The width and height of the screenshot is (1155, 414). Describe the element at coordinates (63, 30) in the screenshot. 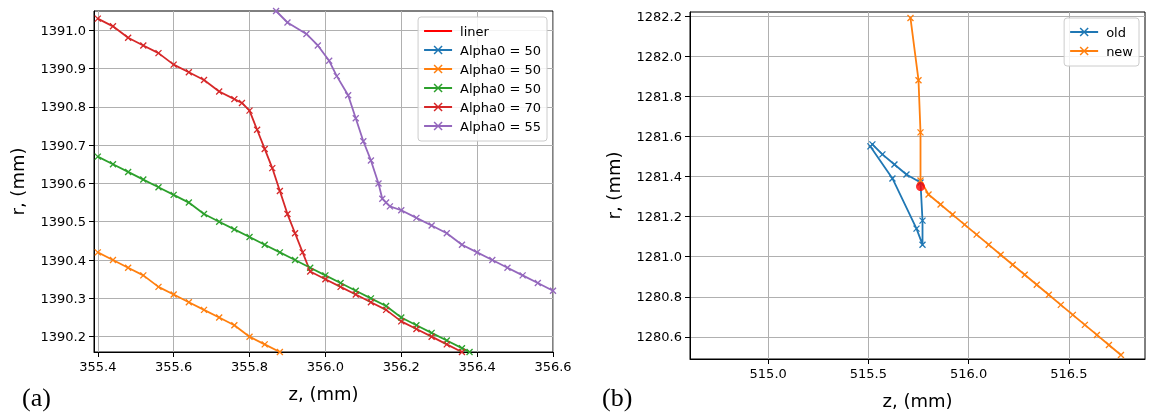

I see `y-tick-label: 1391.0` at that location.